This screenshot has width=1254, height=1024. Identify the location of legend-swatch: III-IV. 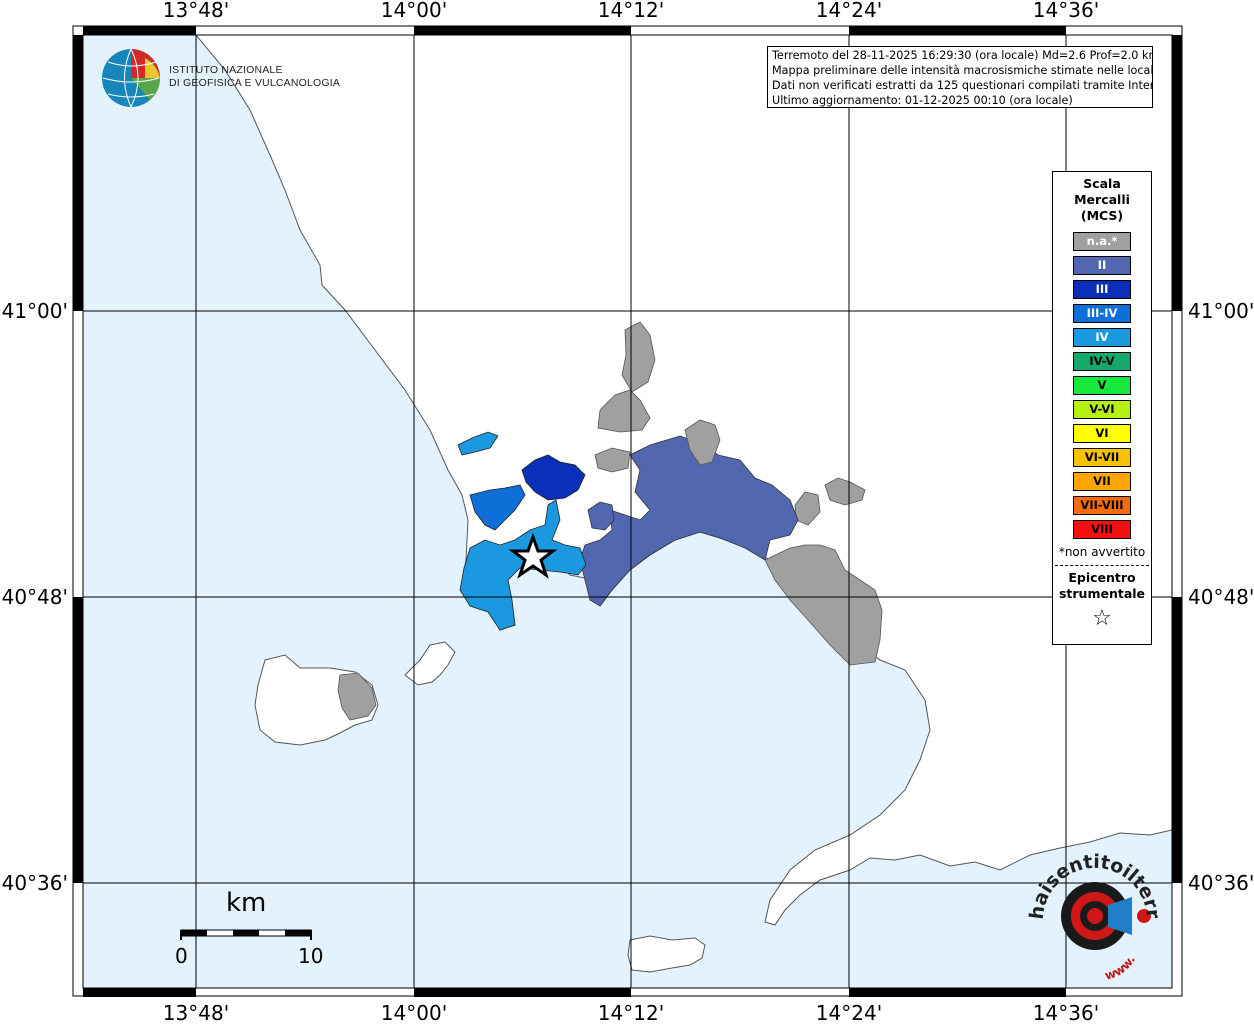
(1102, 313).